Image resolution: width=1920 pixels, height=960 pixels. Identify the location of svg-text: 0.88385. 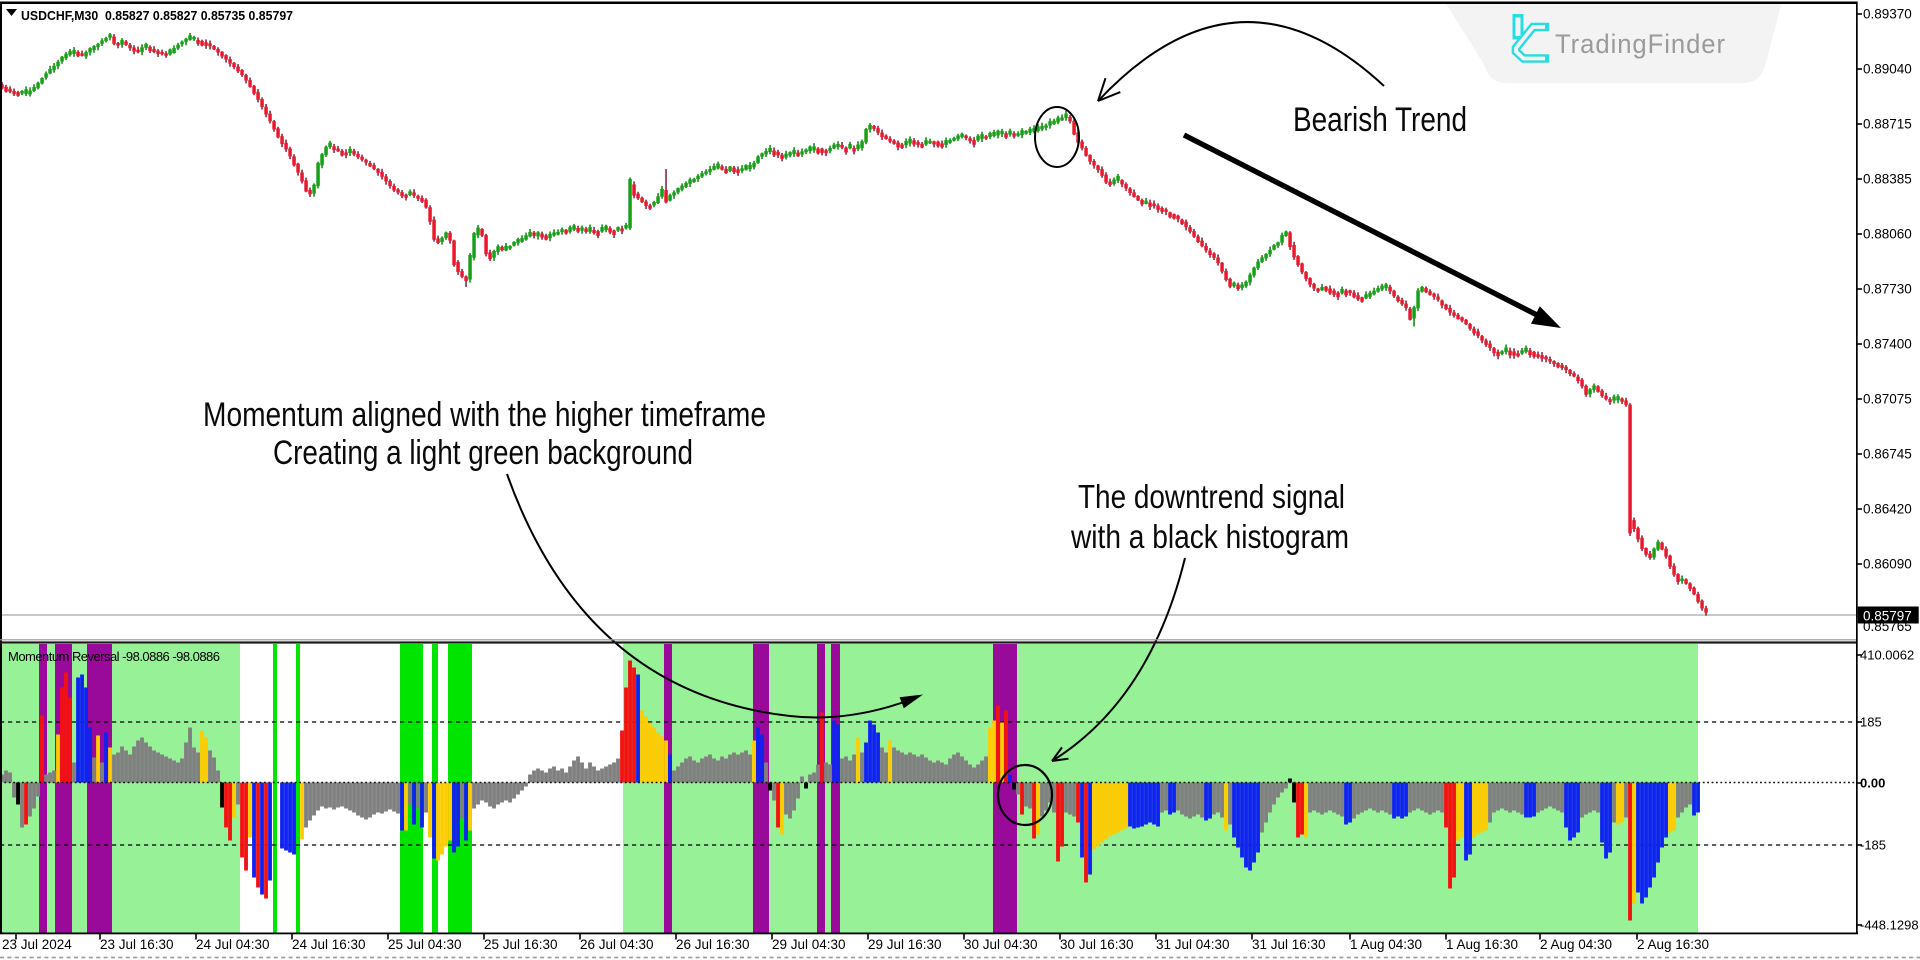
(1887, 179).